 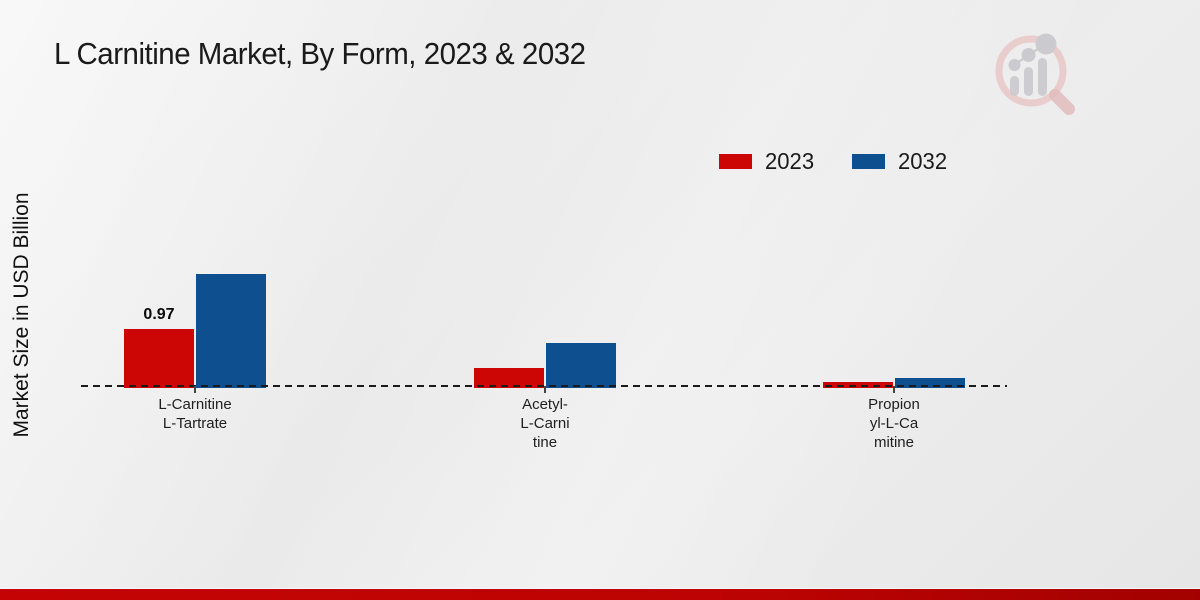 What do you see at coordinates (869, 161) in the screenshot?
I see `legend-swatch-2032` at bounding box center [869, 161].